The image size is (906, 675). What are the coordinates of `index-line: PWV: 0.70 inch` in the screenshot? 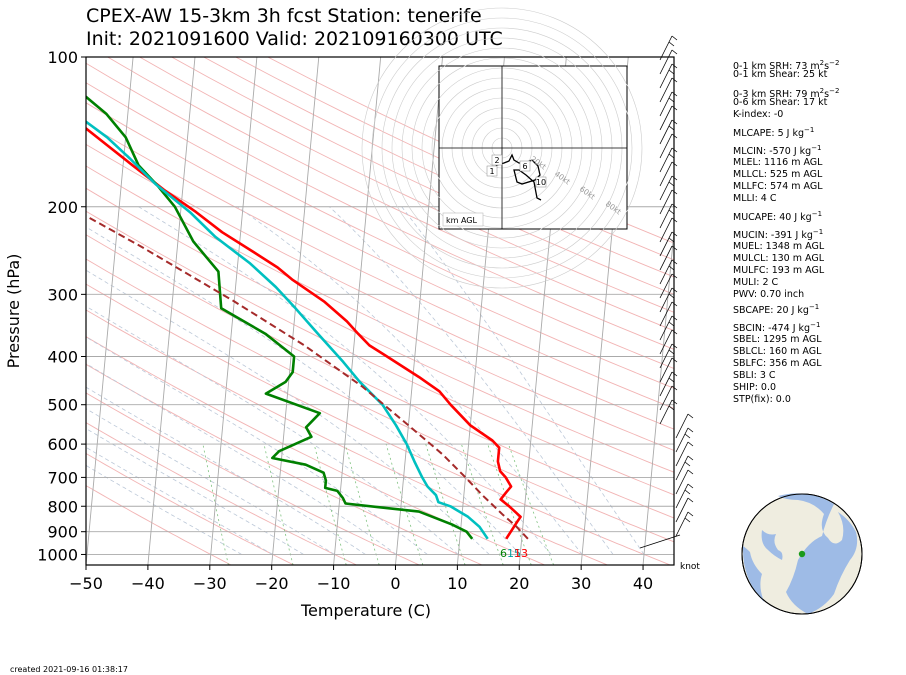 It's located at (768, 295).